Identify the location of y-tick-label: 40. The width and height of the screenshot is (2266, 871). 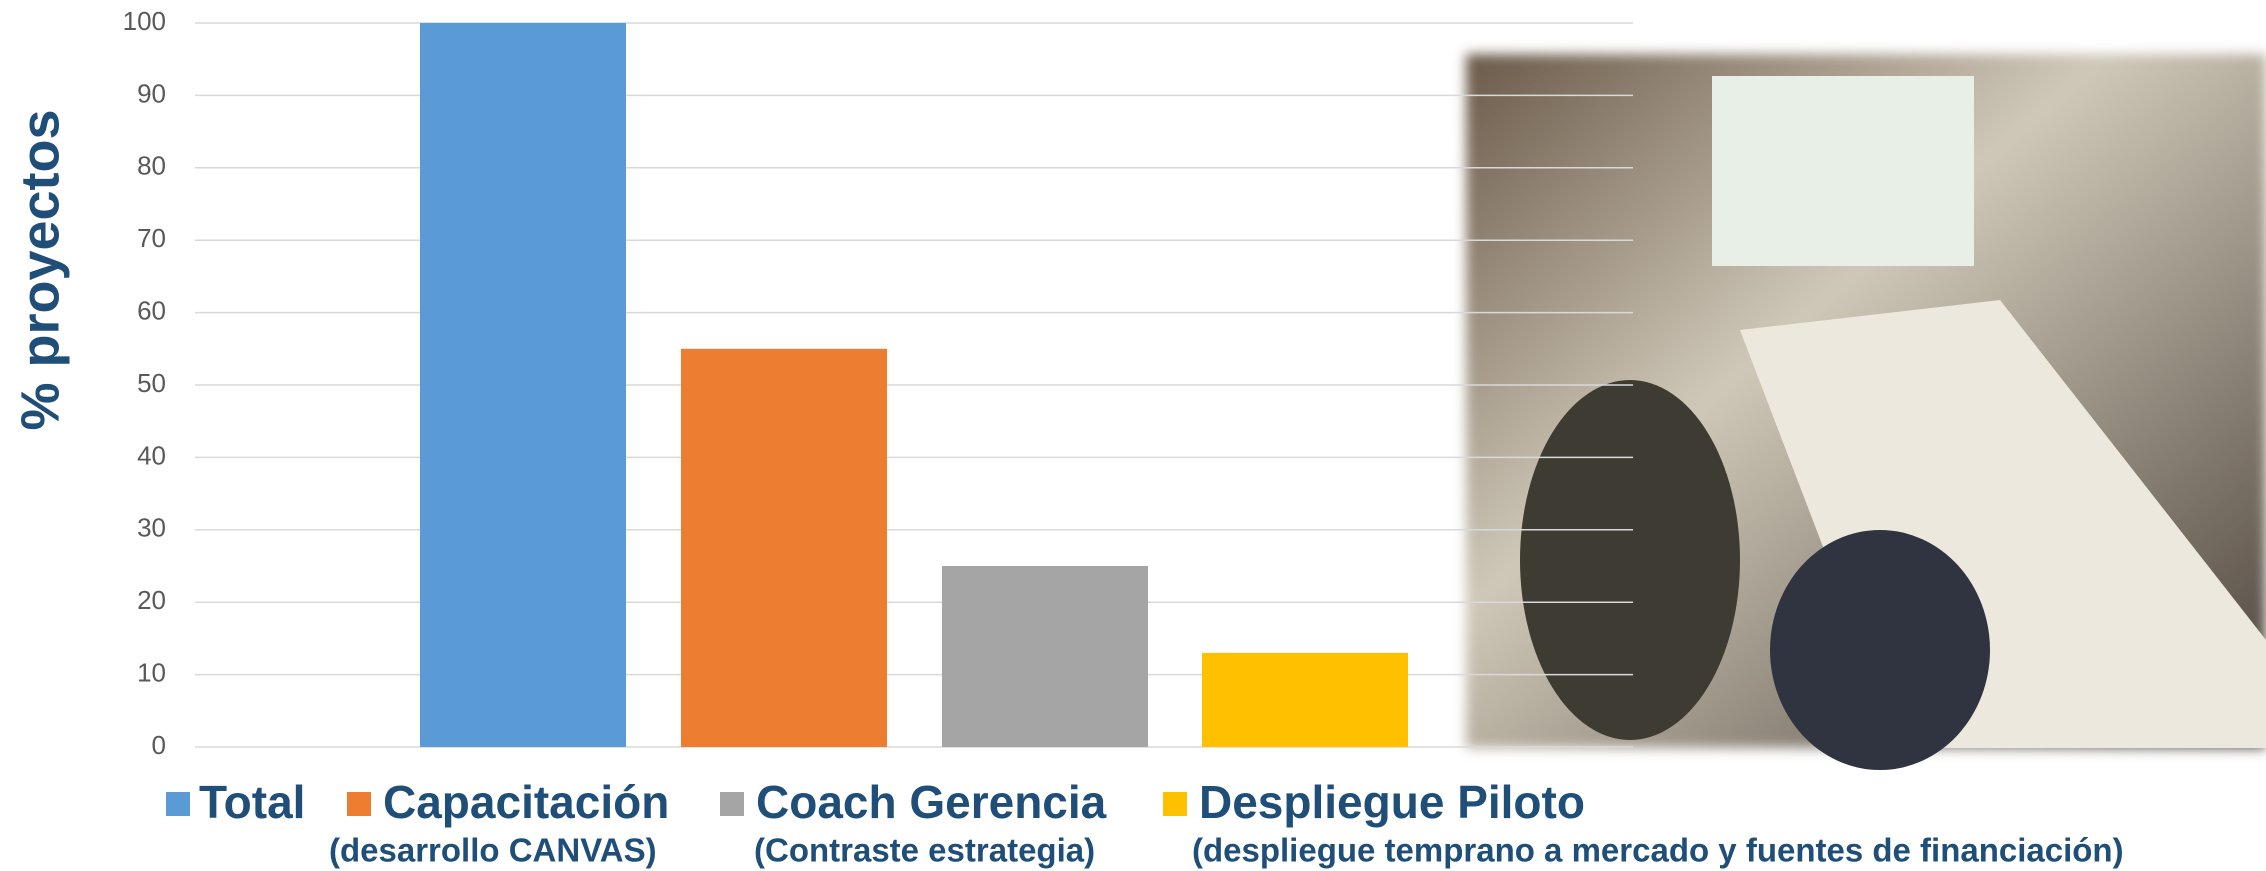
(151, 455).